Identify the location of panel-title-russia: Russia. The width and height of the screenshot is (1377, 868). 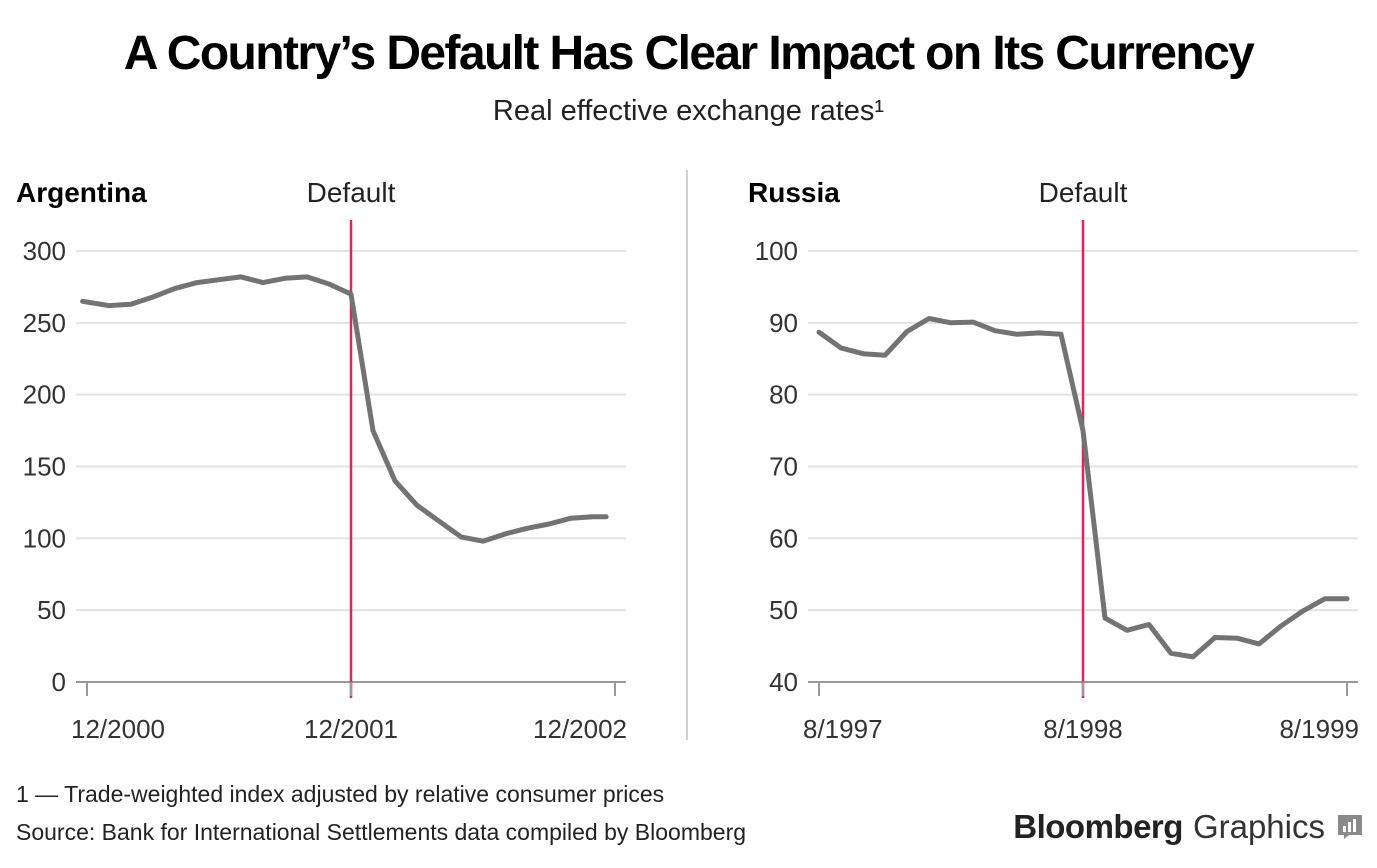
(794, 192).